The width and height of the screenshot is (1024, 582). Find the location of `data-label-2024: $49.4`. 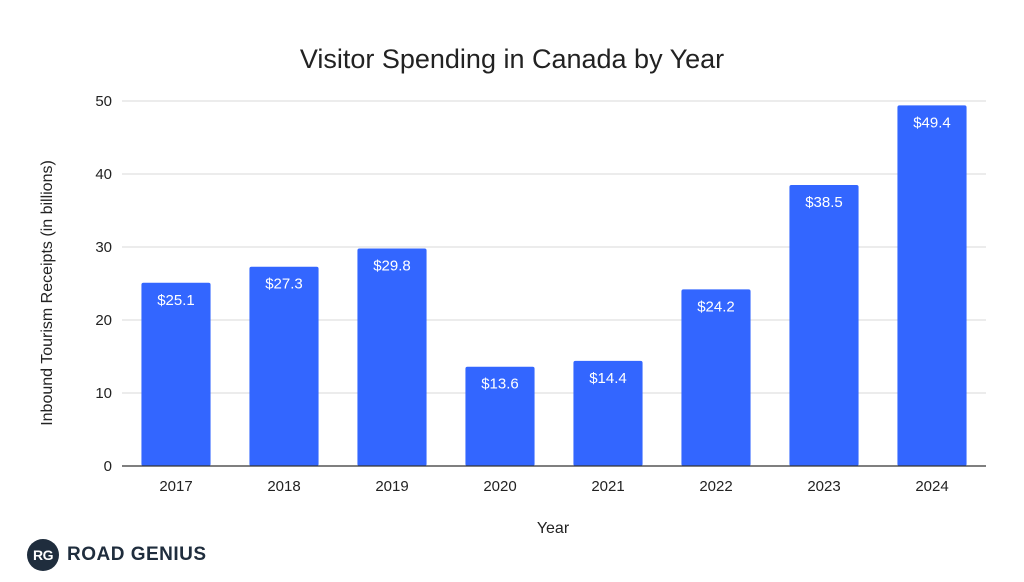

data-label-2024: $49.4 is located at coordinates (932, 122).